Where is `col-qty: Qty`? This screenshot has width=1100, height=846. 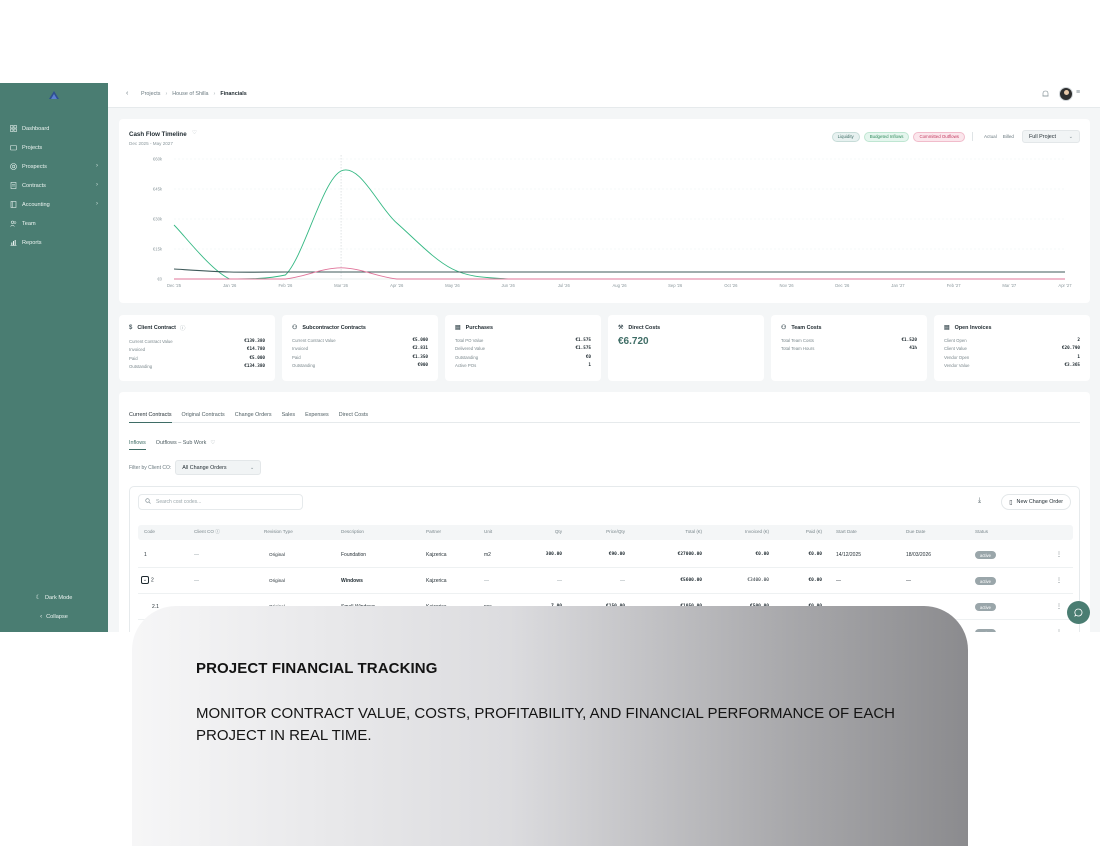
col-qty: Qty is located at coordinates (558, 531).